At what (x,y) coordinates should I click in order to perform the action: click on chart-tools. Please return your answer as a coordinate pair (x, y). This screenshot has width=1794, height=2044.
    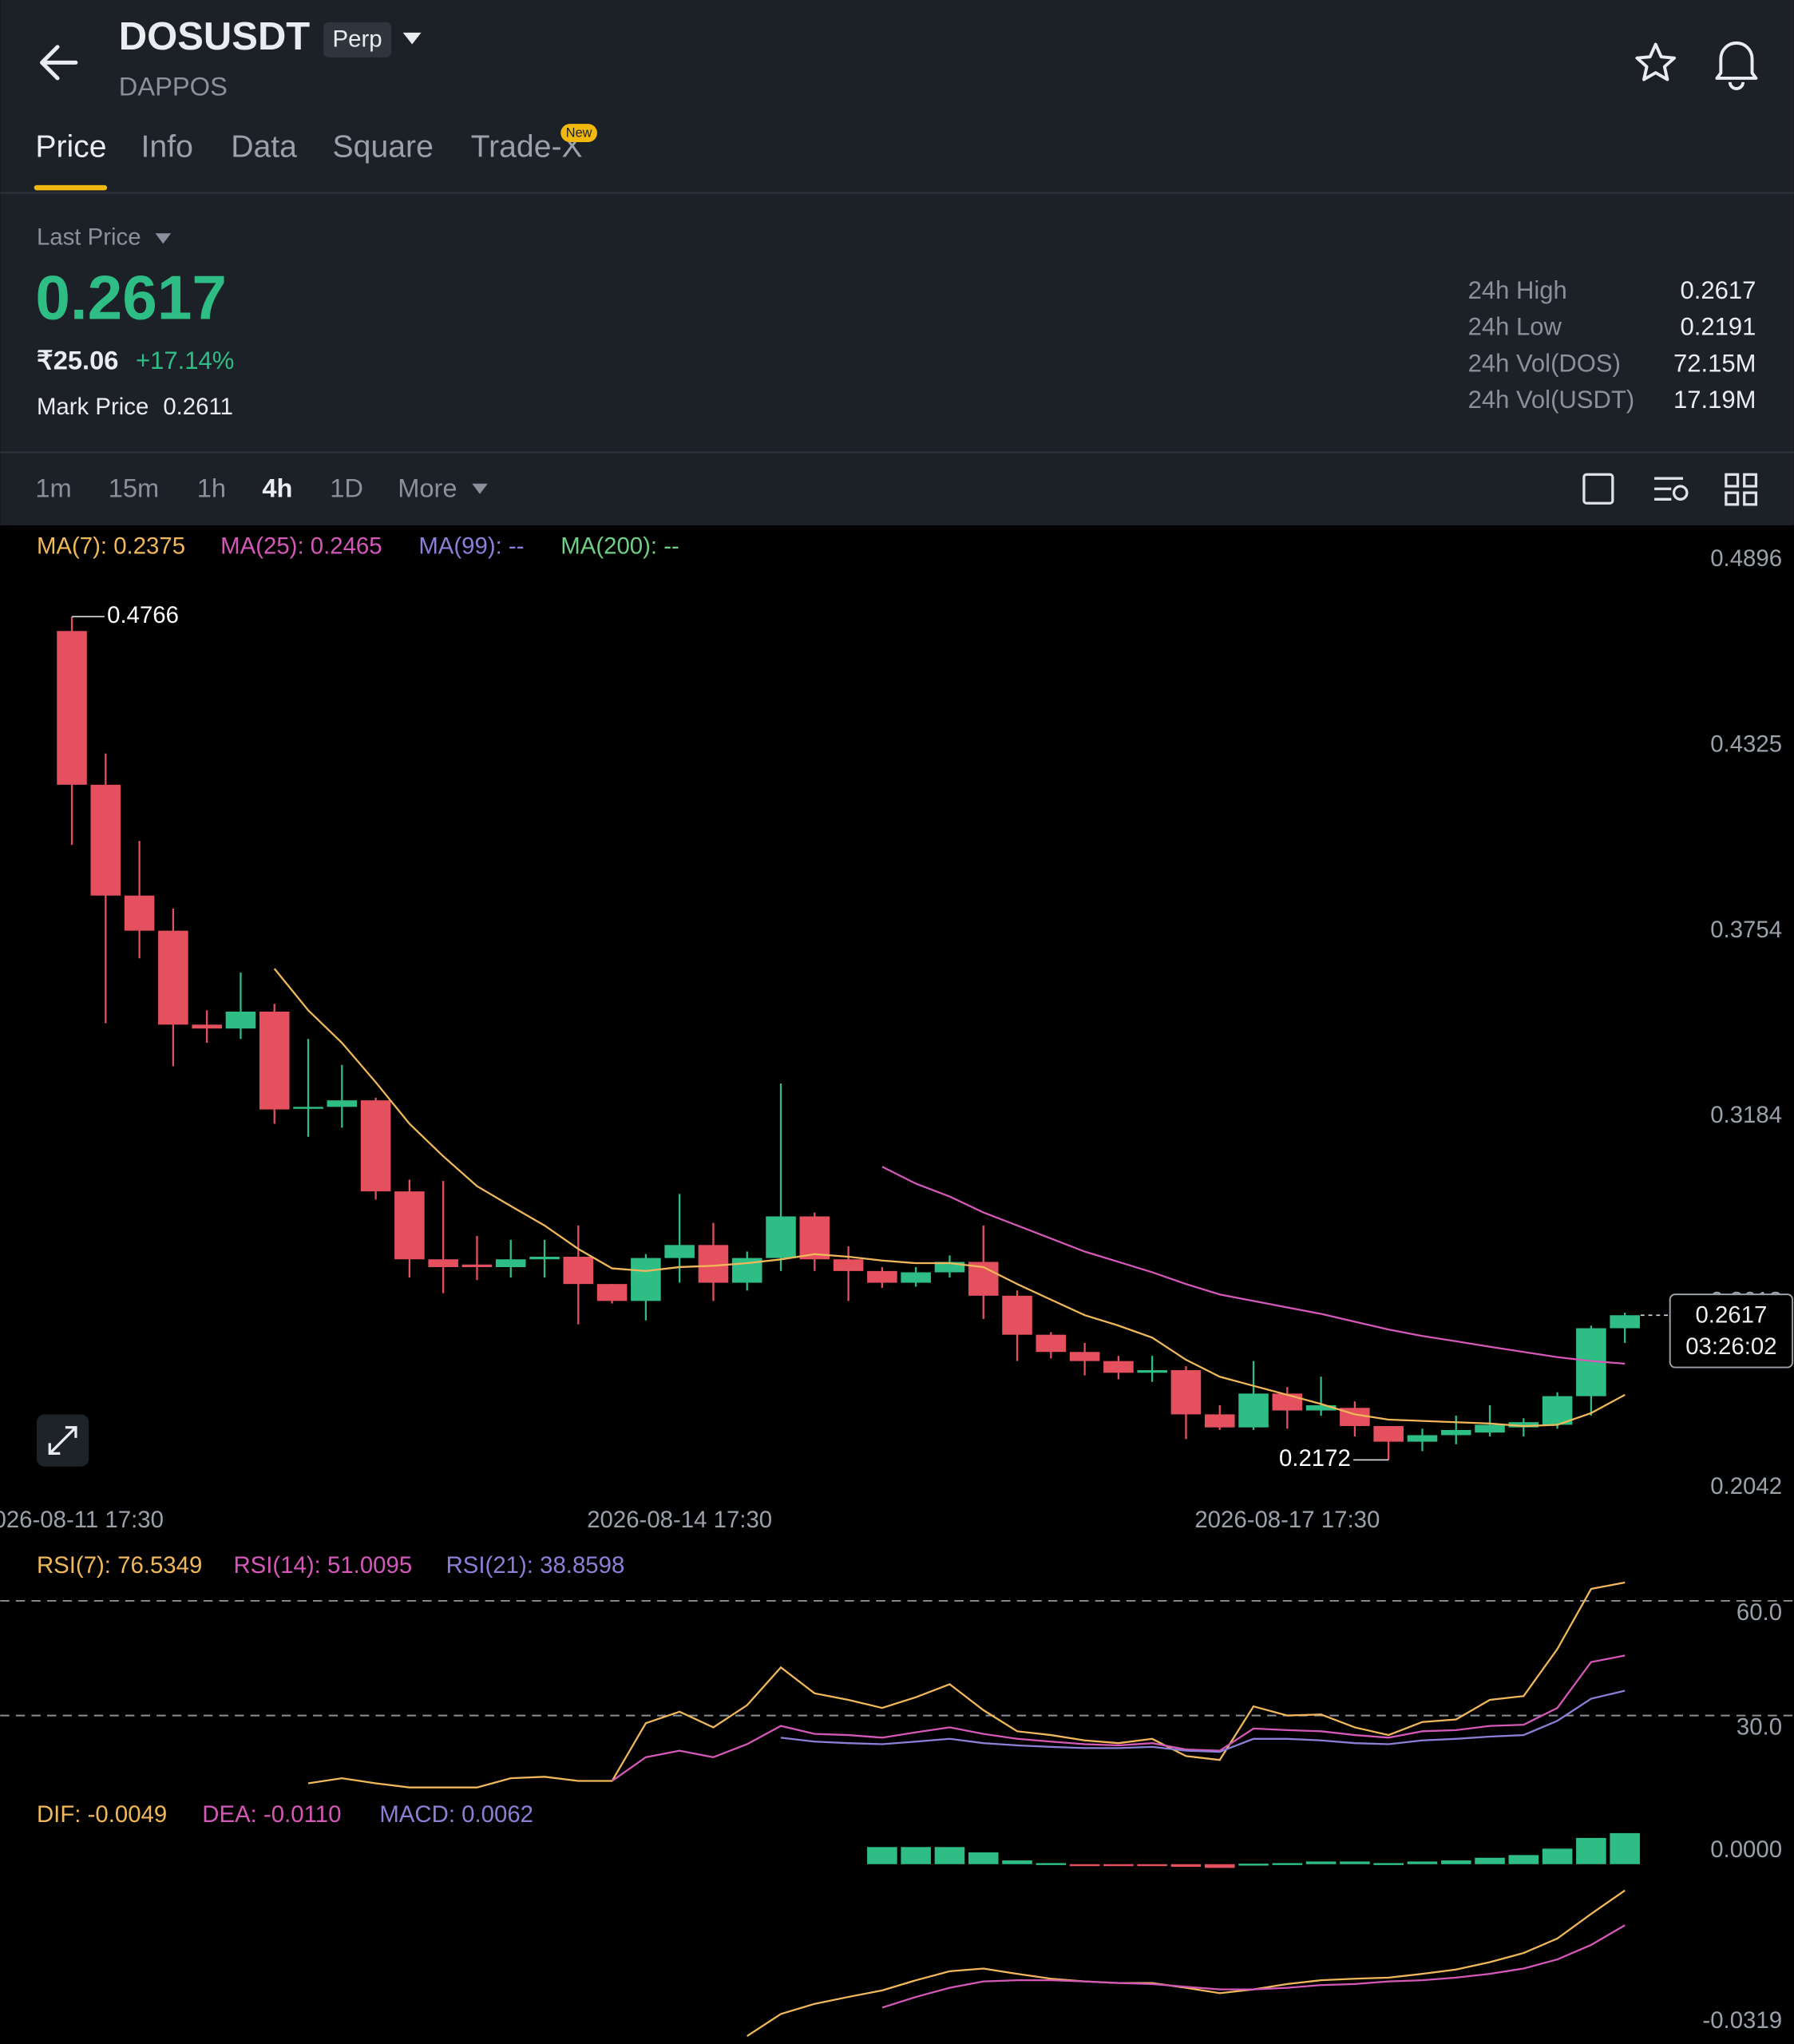
    Looking at the image, I should click on (1670, 489).